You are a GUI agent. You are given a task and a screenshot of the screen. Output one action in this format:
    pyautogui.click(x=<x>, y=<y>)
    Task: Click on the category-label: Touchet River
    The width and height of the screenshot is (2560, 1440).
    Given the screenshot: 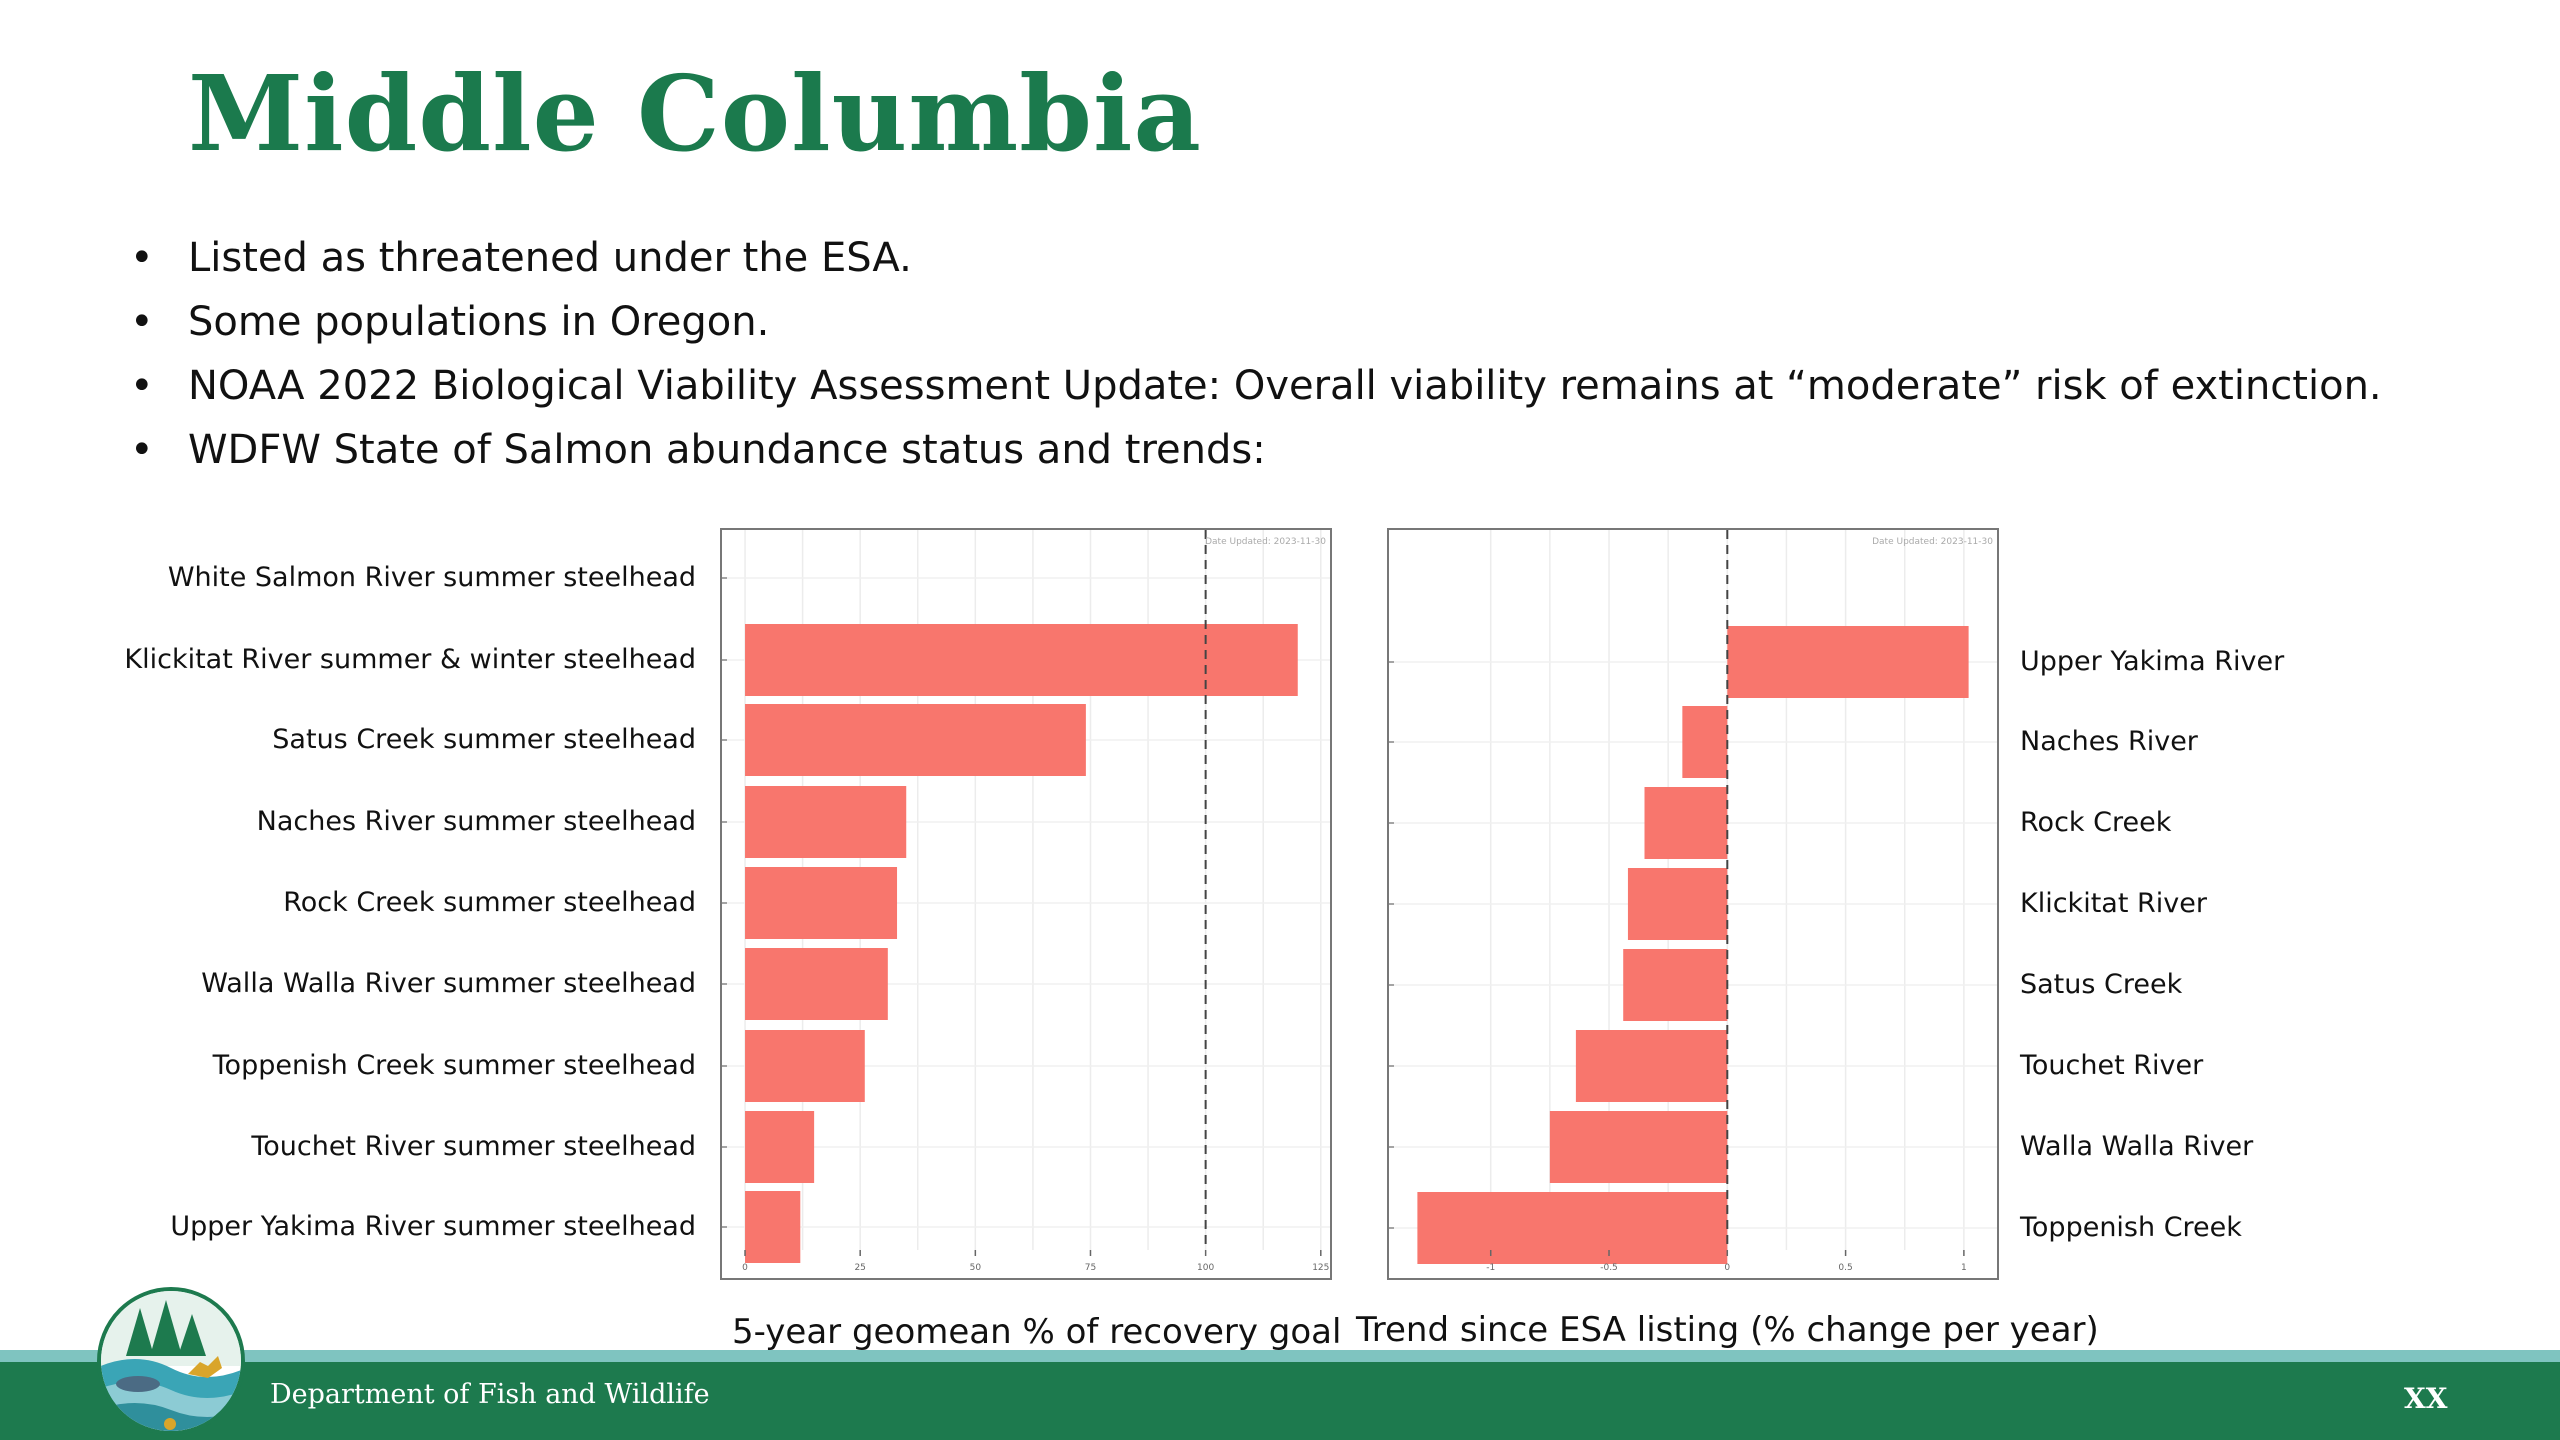 What is the action you would take?
    pyautogui.click(x=2112, y=1065)
    